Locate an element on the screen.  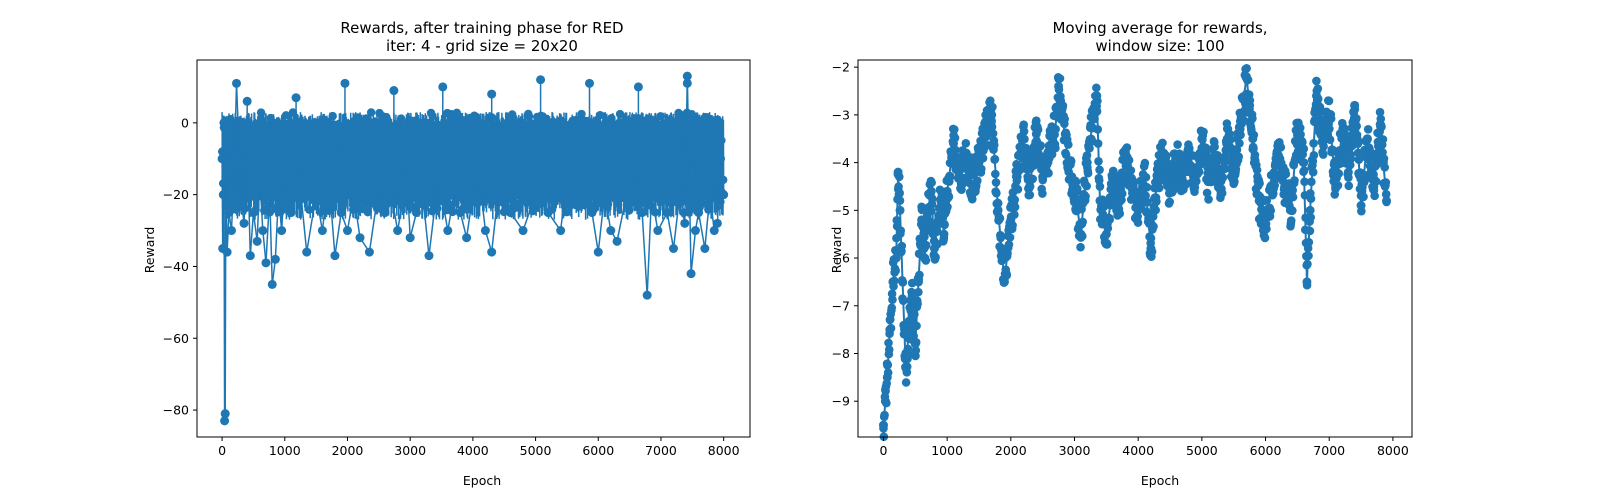
x-tick-label: 0 is located at coordinates (883, 450).